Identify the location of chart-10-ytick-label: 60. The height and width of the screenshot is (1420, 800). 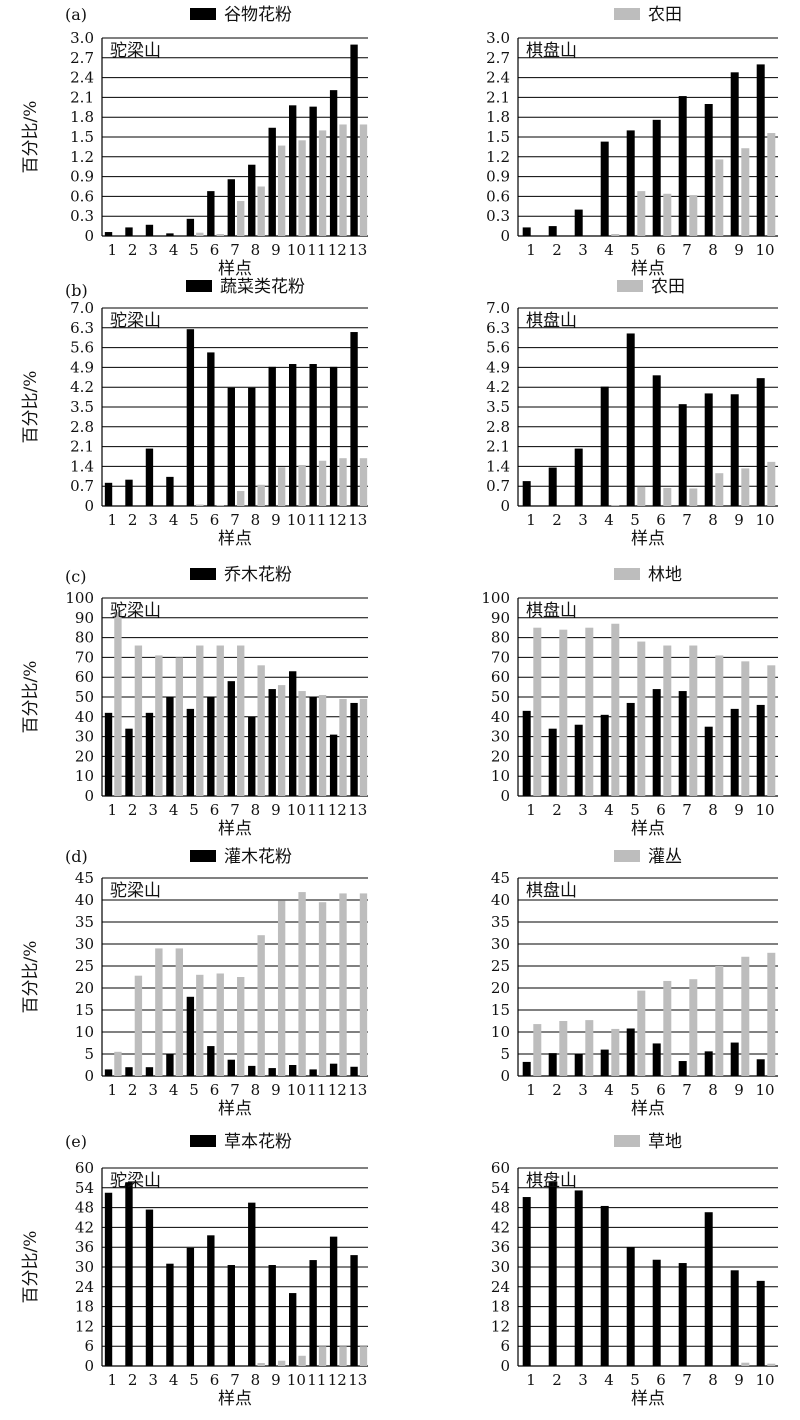
(500, 1168).